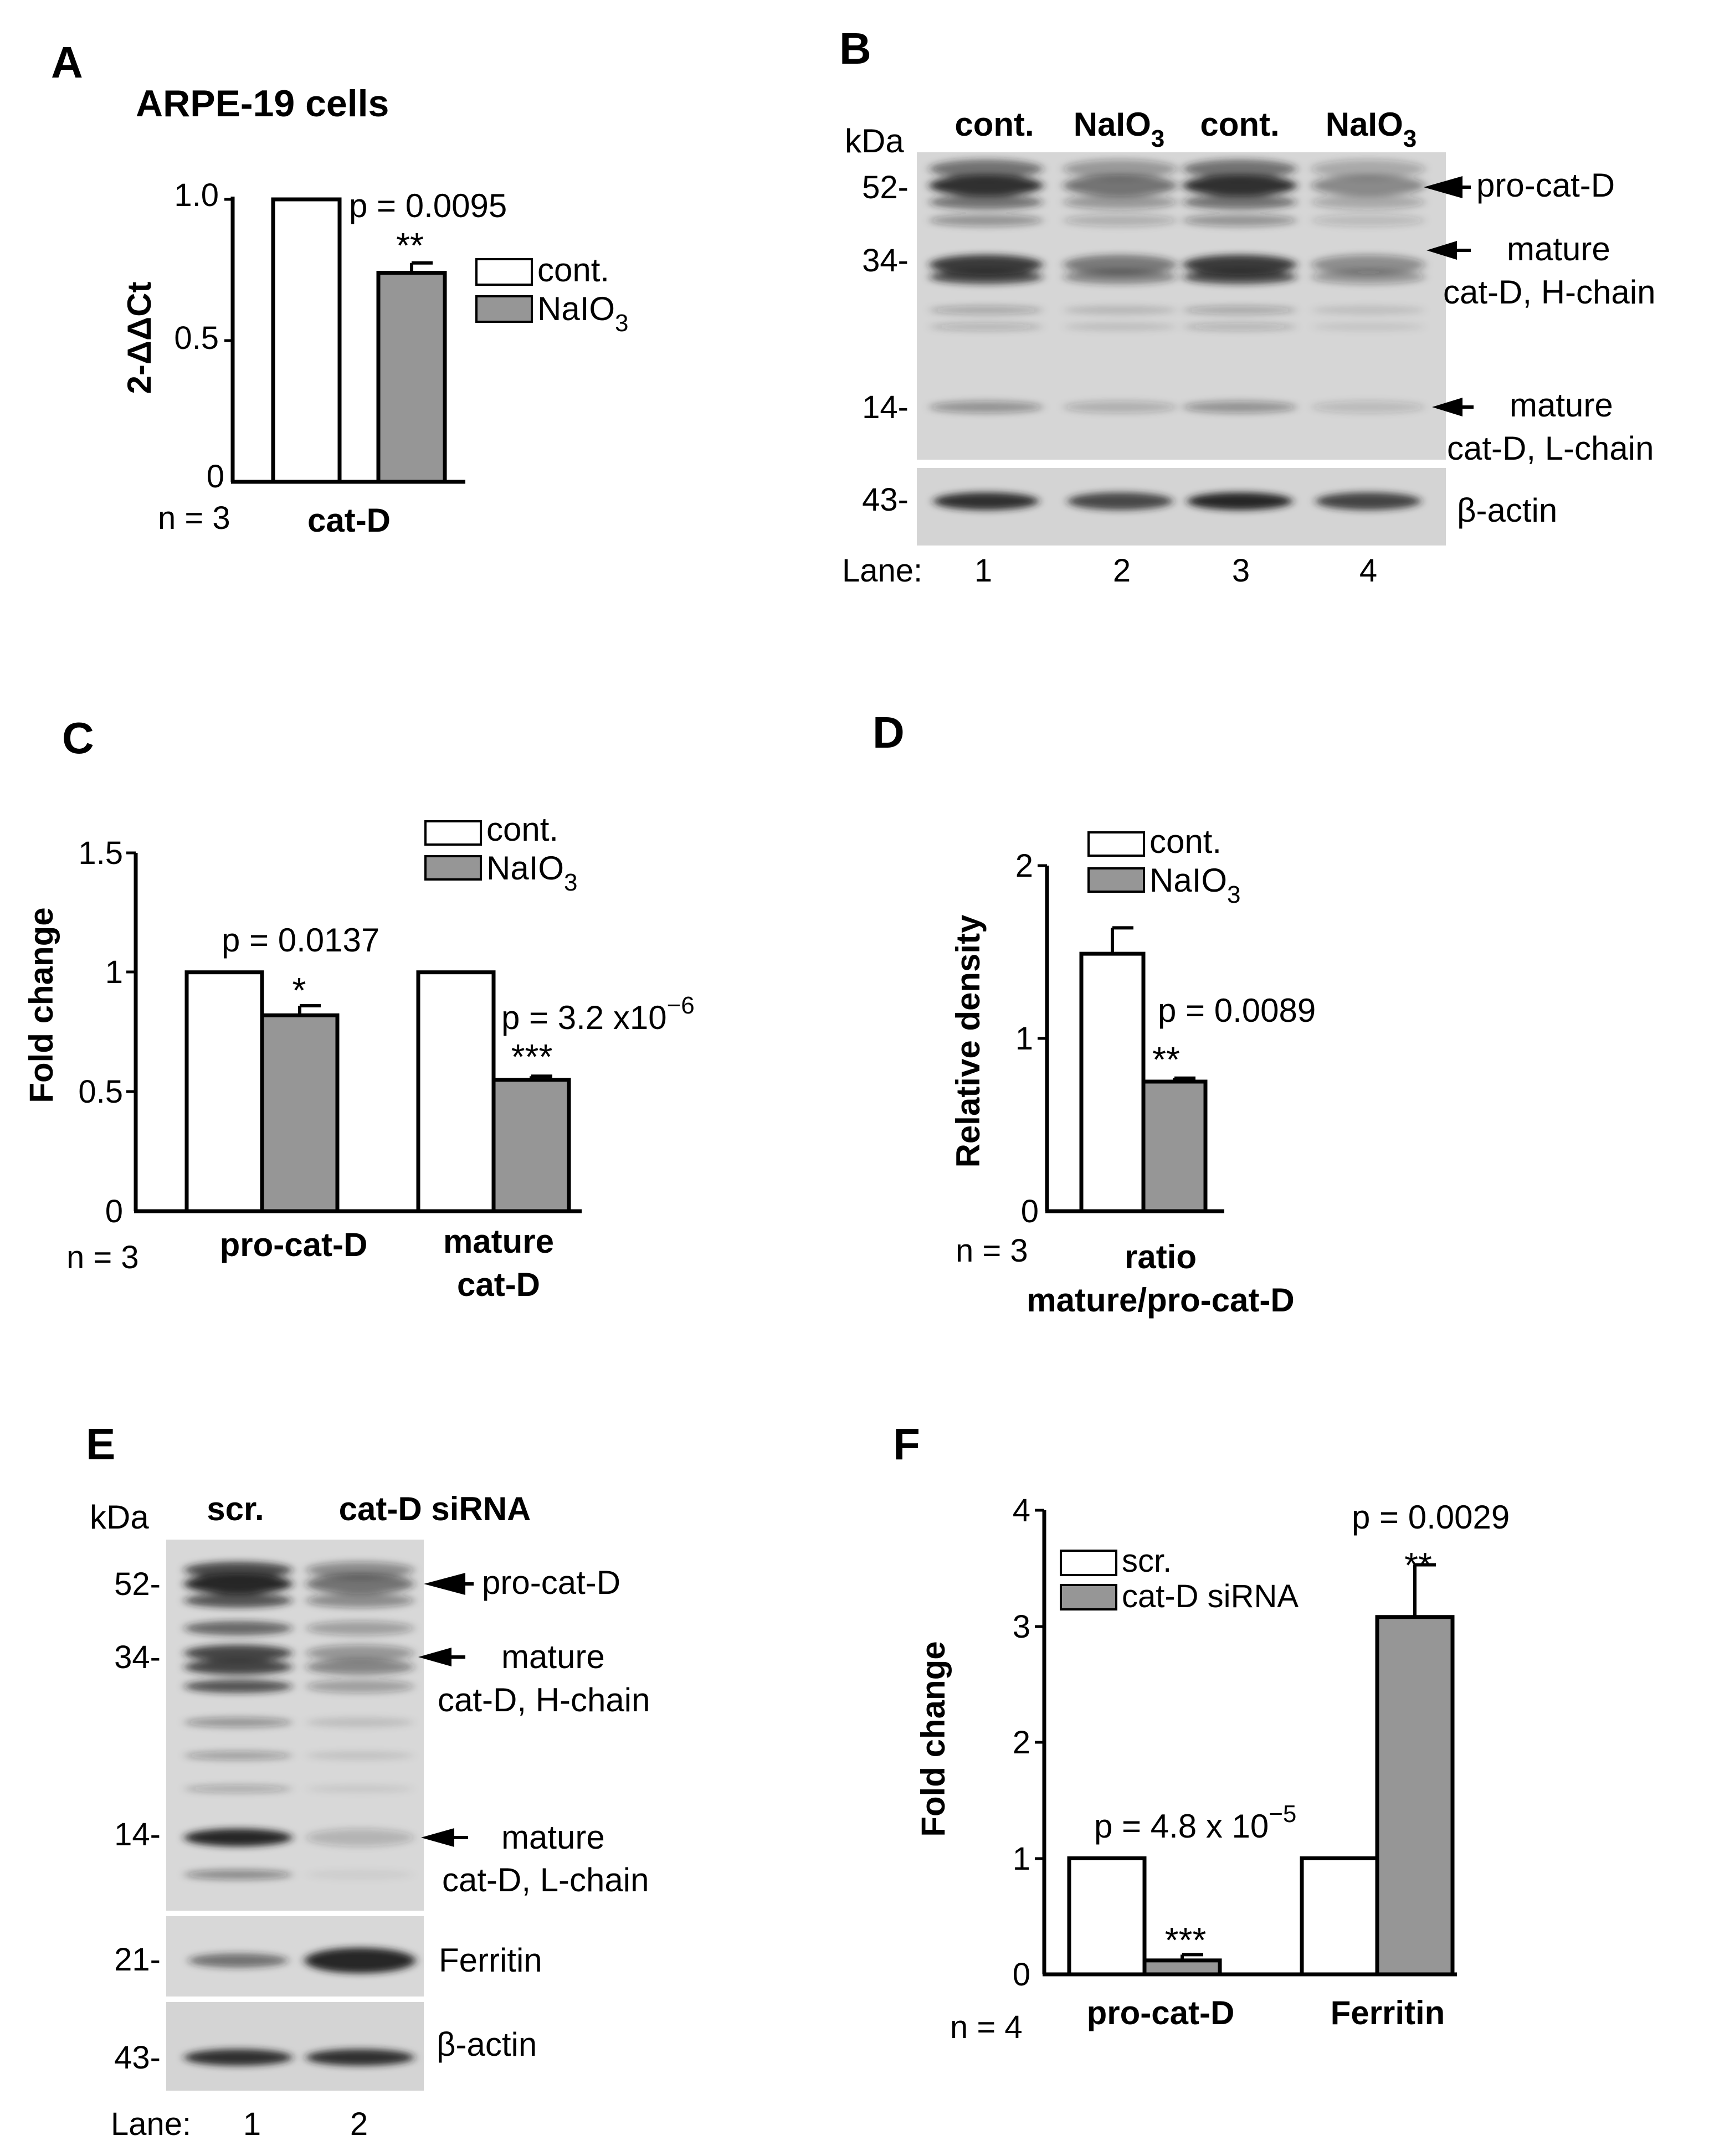 This screenshot has width=1714, height=2156. What do you see at coordinates (491, 1960) in the screenshot?
I see `panel-e-label: Ferritin` at bounding box center [491, 1960].